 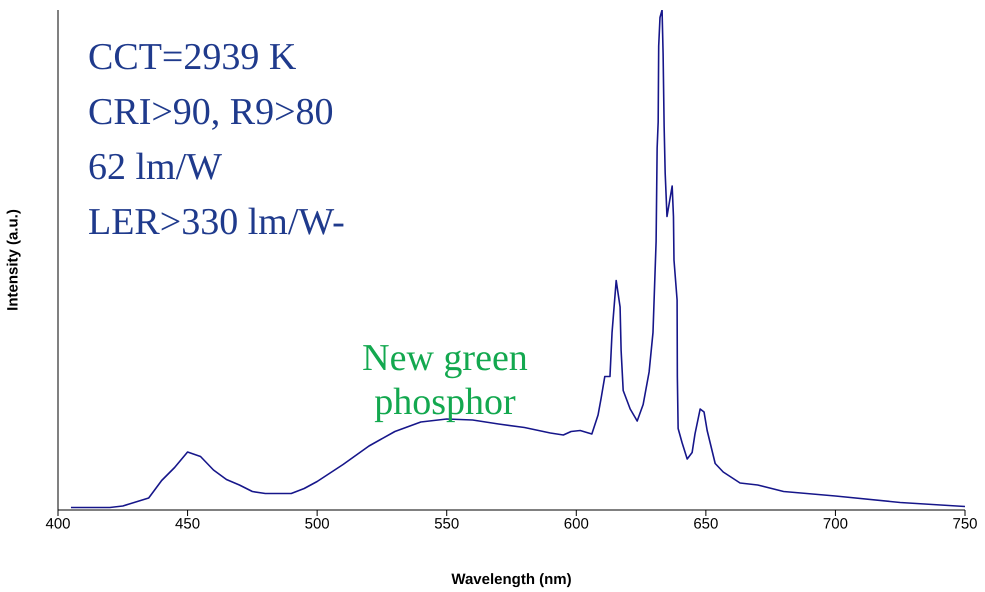 I want to click on x-tick-label: 400, so click(x=58, y=524).